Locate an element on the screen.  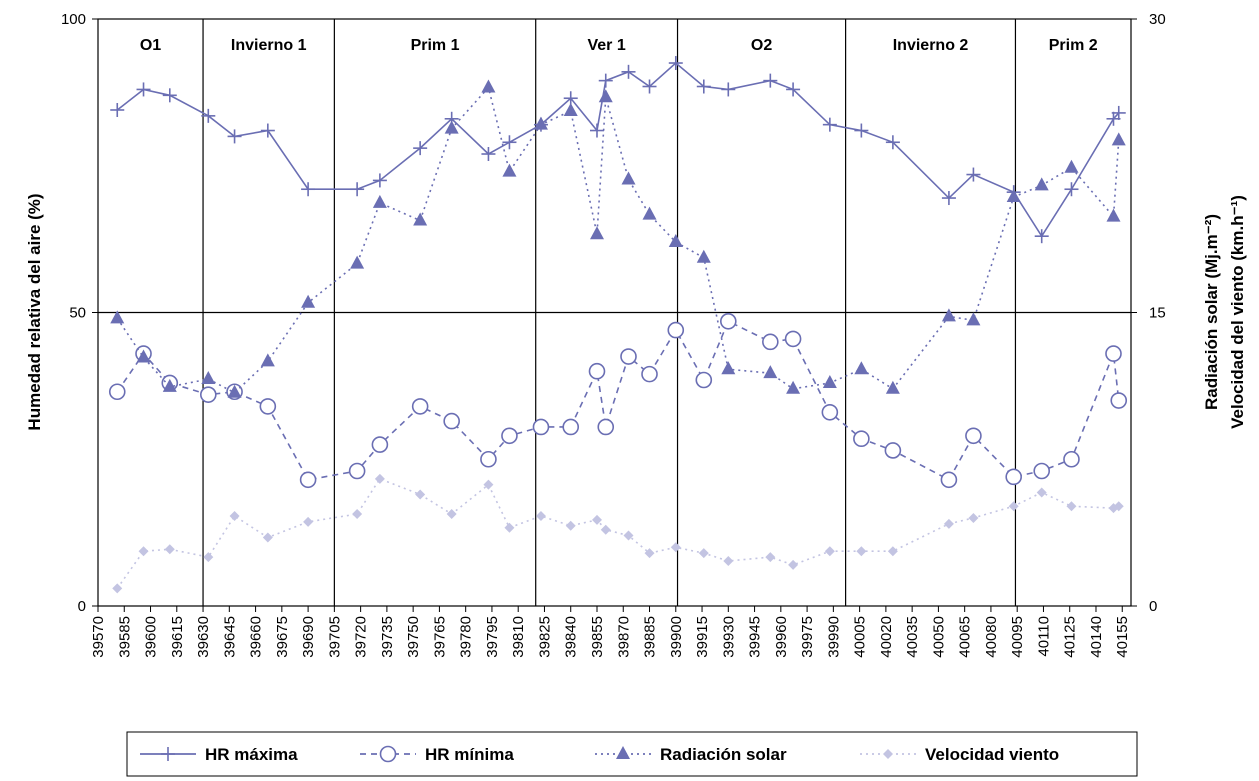
x-tick-label: 39585 is located at coordinates (124, 637).